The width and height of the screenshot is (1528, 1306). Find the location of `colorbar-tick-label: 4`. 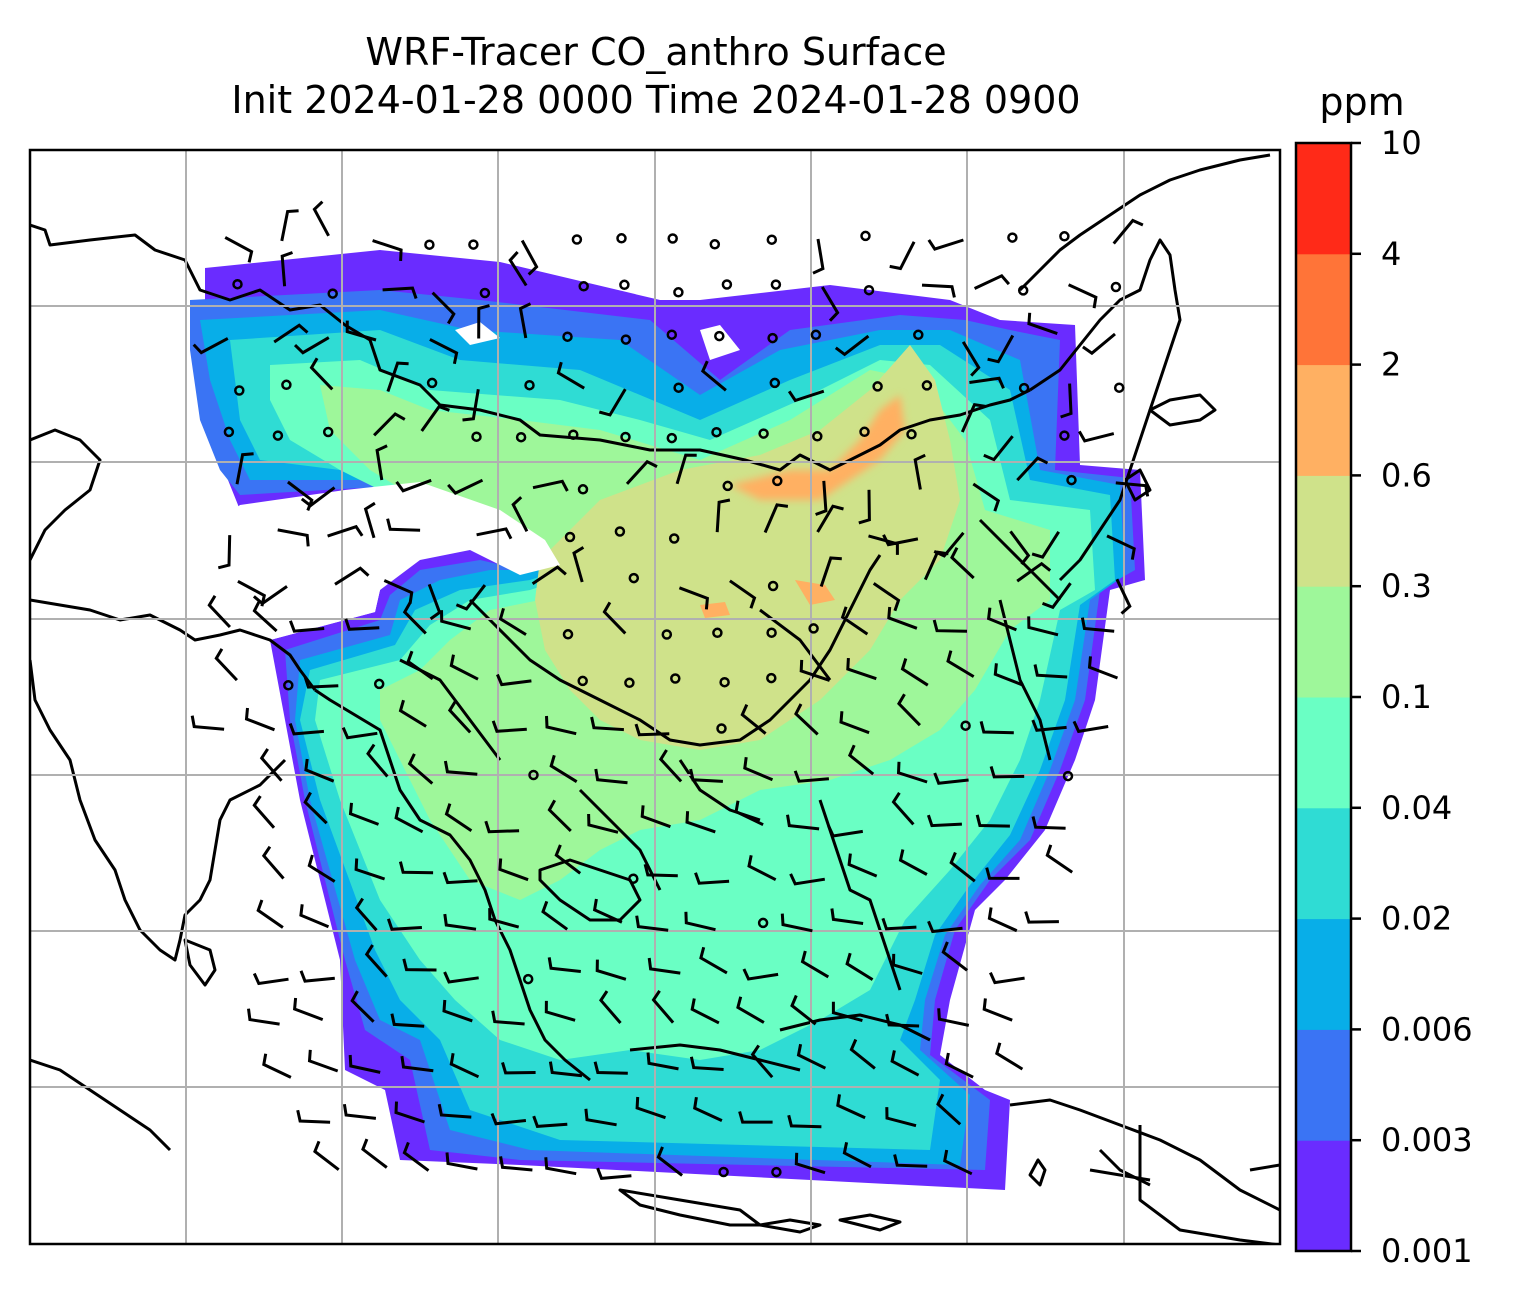

colorbar-tick-label: 4 is located at coordinates (1391, 254).